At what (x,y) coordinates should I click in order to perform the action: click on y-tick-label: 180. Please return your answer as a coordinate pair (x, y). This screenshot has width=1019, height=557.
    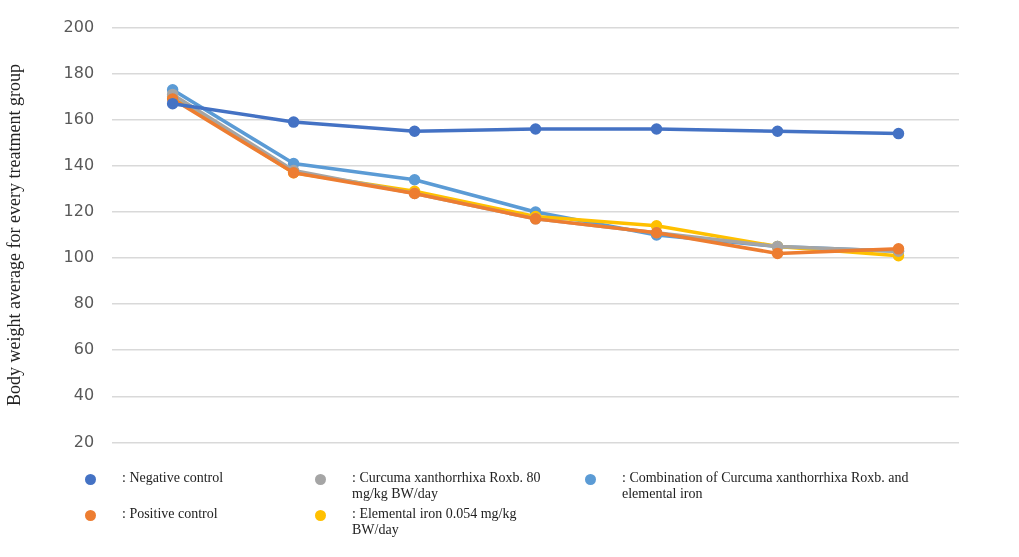
    Looking at the image, I should click on (79, 72).